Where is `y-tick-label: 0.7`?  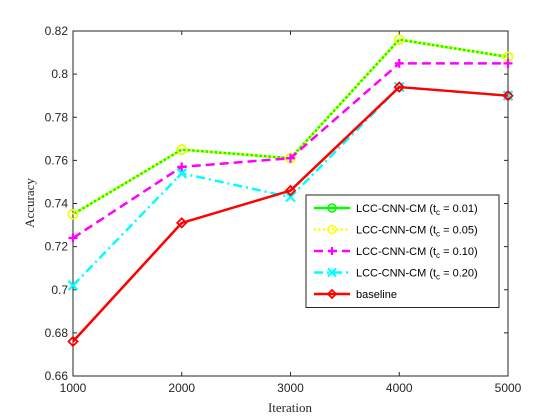
y-tick-label: 0.7 is located at coordinates (59, 290).